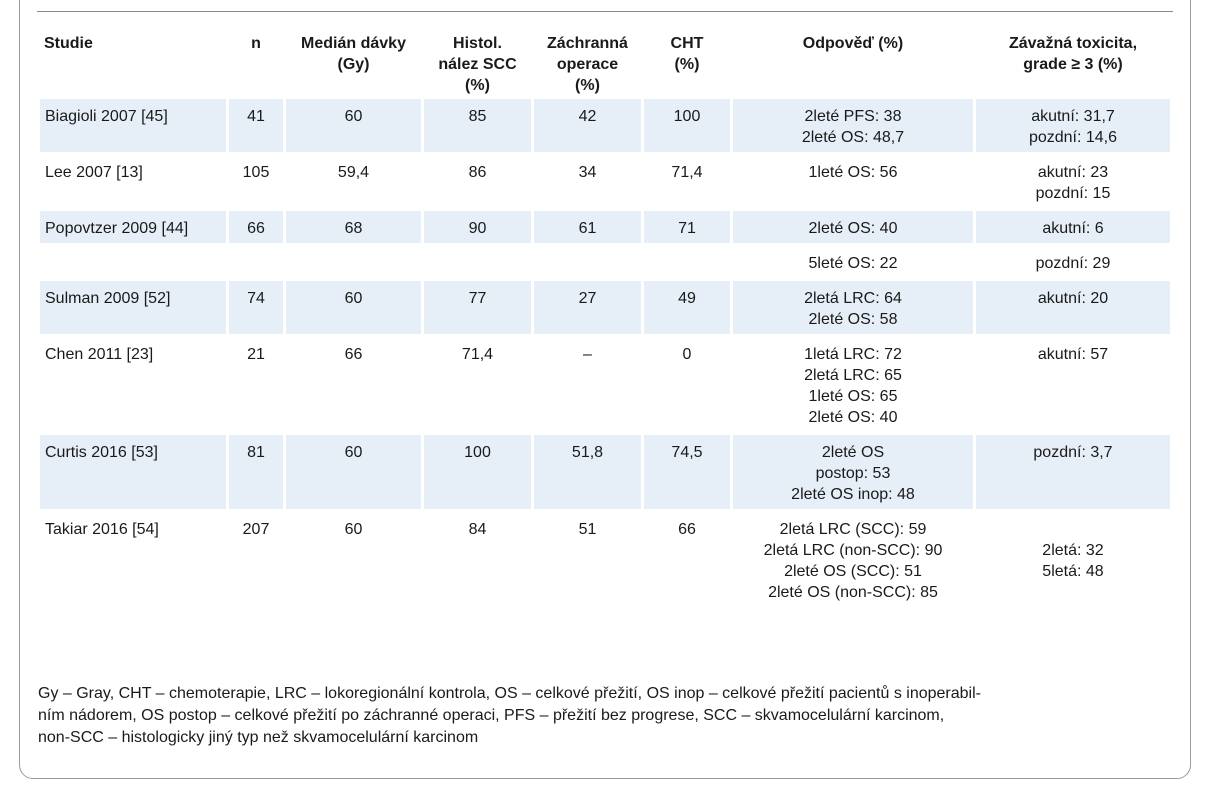 The image size is (1216, 800). Describe the element at coordinates (853, 354) in the screenshot. I see `cell-text: 1letá LRC: 72` at that location.